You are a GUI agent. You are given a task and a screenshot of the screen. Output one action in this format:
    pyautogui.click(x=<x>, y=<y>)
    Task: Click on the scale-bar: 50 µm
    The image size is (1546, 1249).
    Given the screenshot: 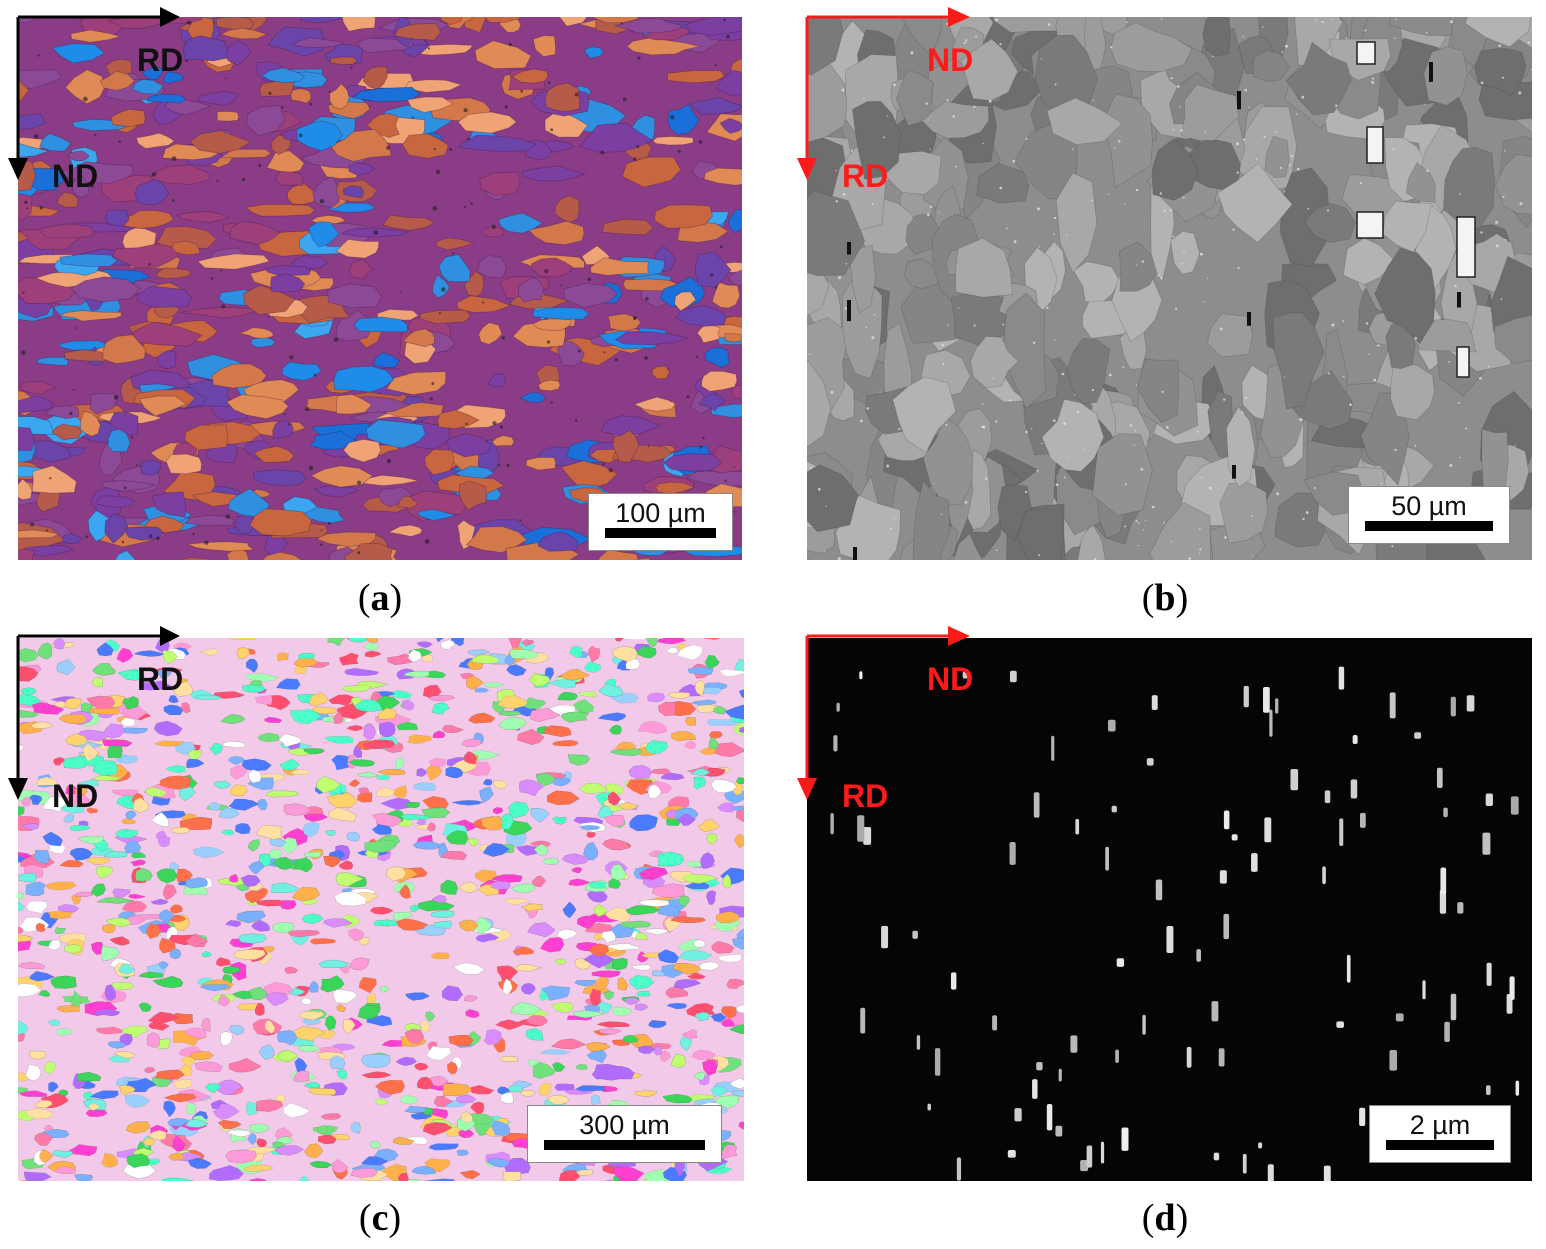 What is the action you would take?
    pyautogui.click(x=1429, y=515)
    